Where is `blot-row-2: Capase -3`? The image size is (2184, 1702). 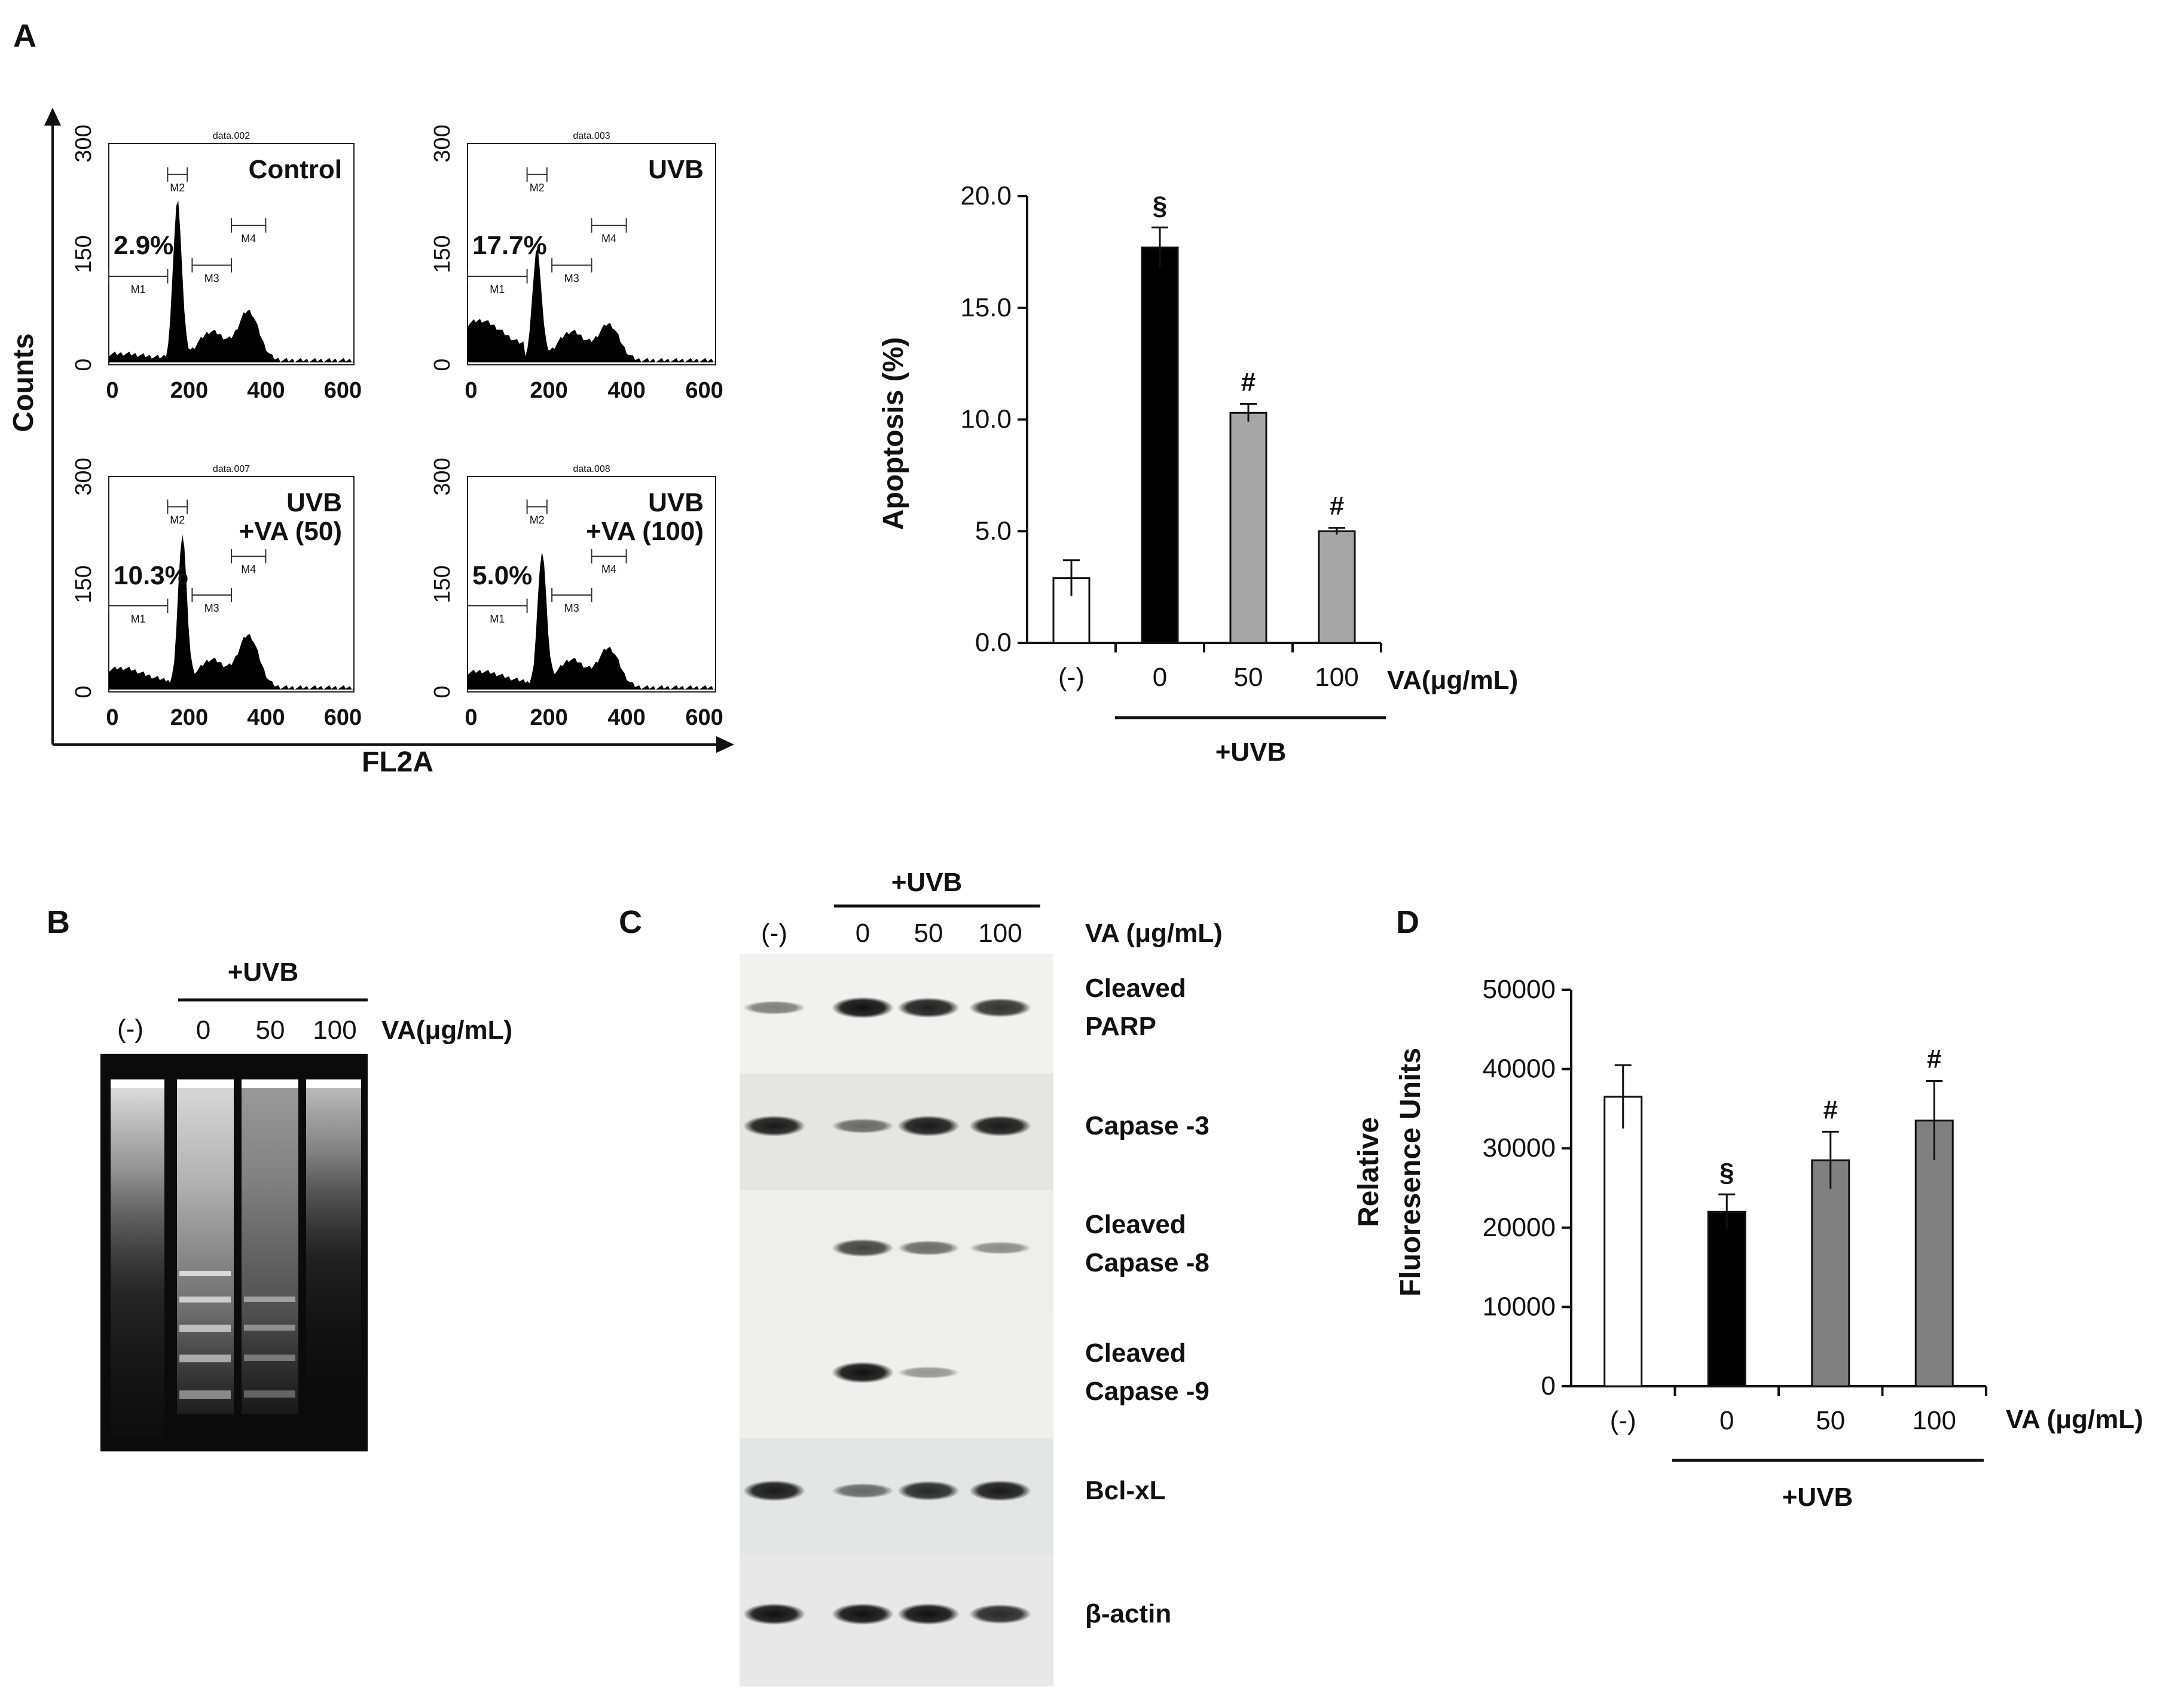 blot-row-2: Capase -3 is located at coordinates (974, 1131).